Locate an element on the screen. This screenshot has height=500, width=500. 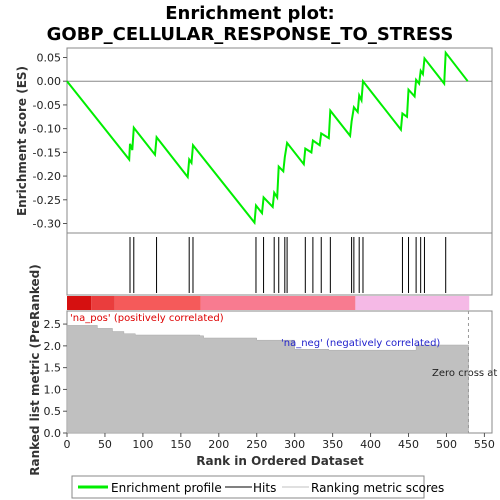
x-tick-label: 150 is located at coordinates (180, 444).